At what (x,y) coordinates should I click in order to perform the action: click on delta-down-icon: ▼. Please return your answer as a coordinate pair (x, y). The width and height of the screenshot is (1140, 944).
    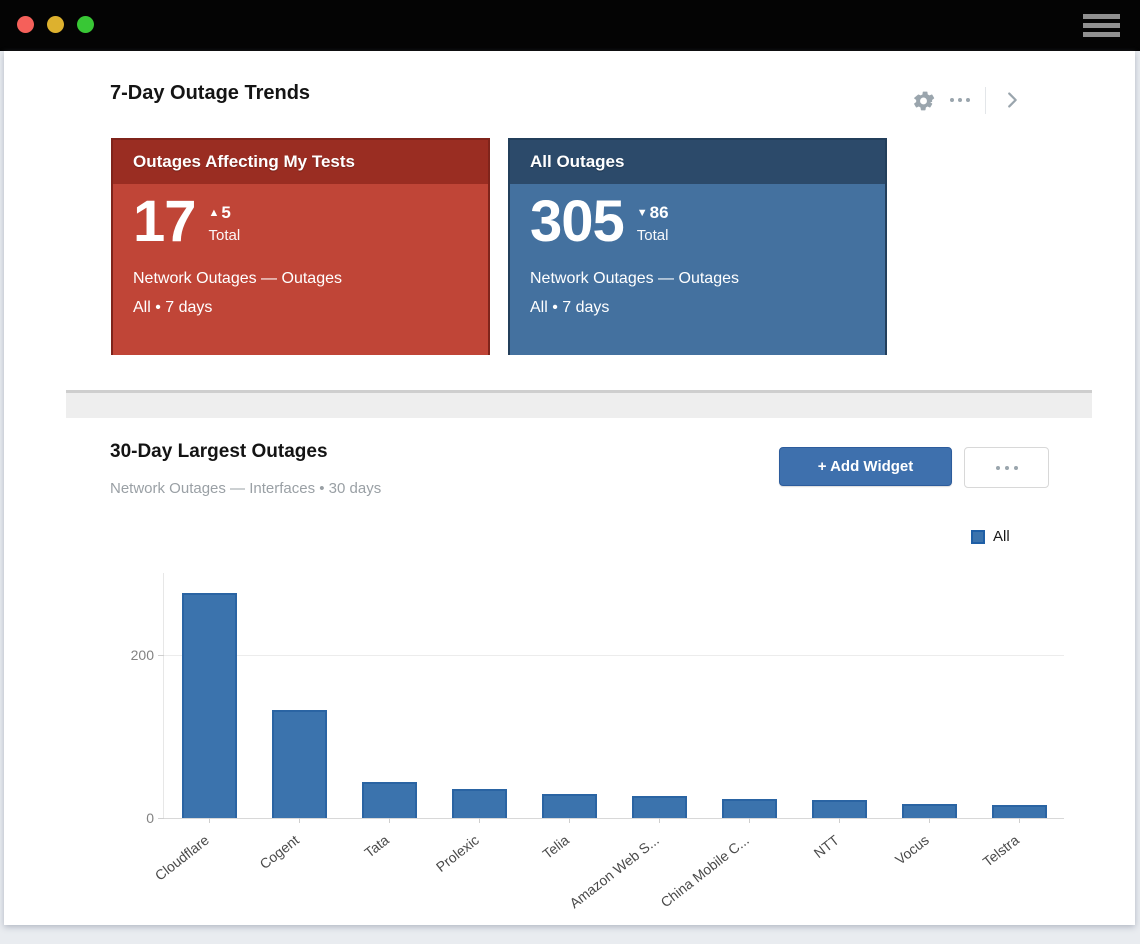
    Looking at the image, I should click on (642, 213).